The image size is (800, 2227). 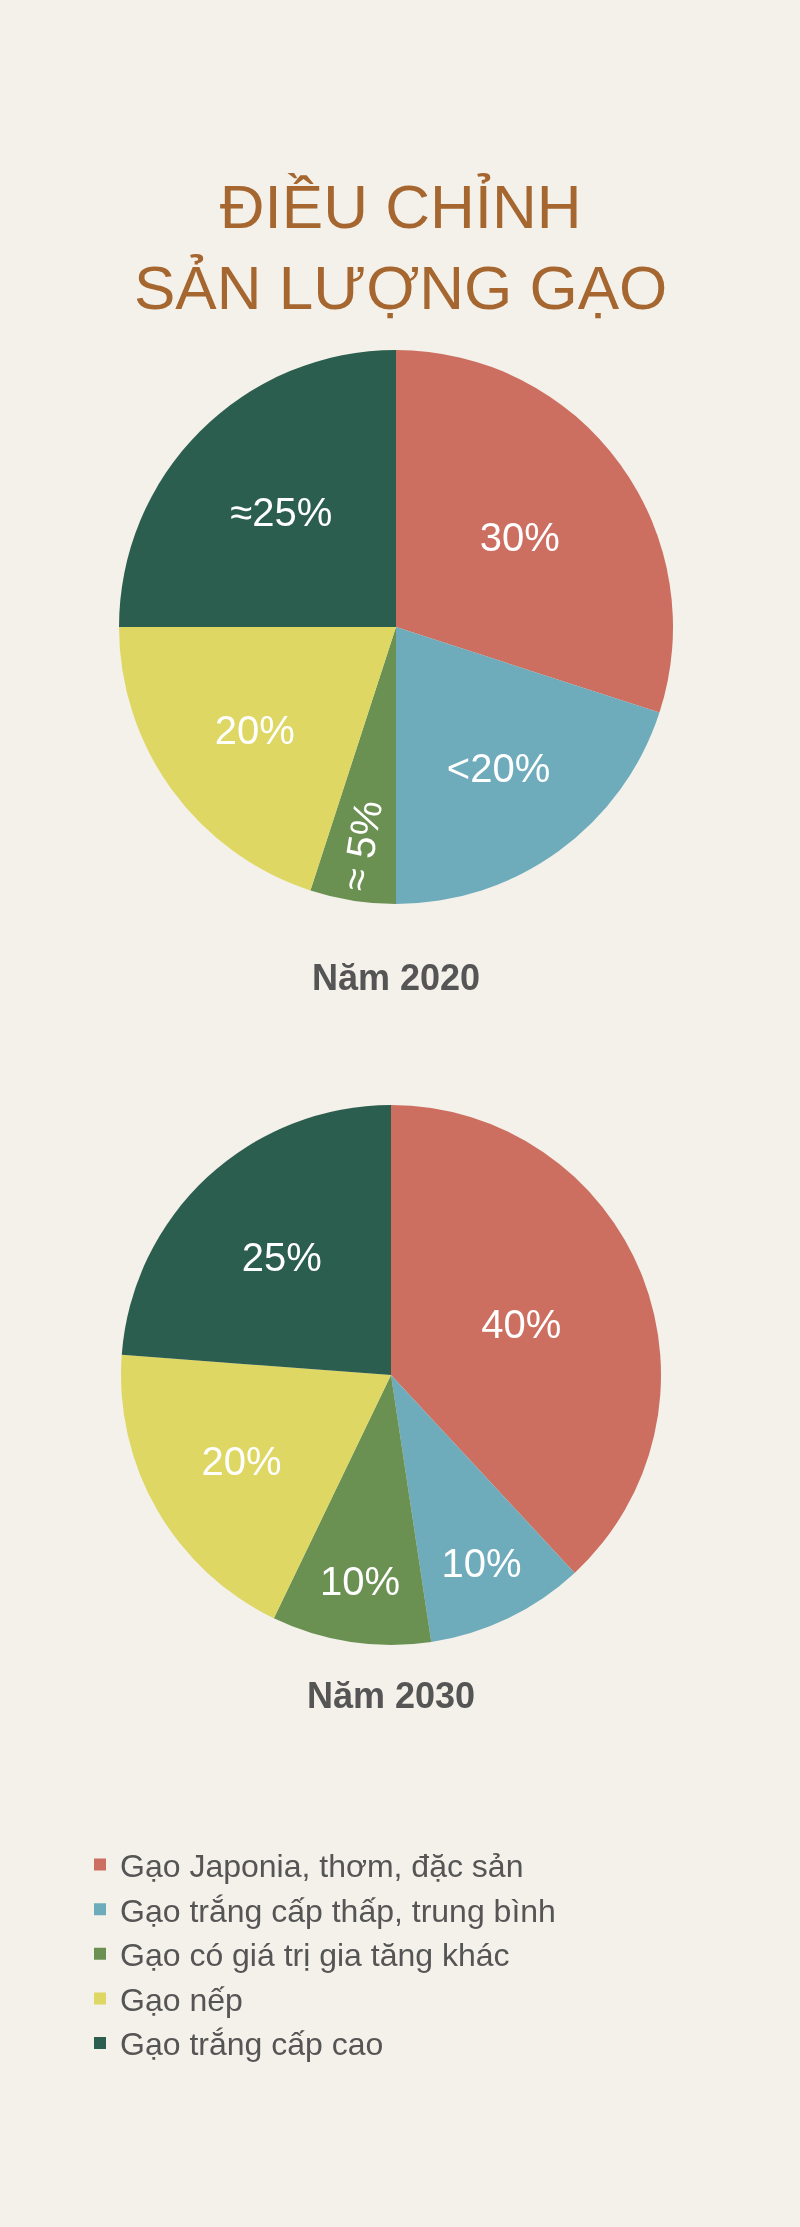 What do you see at coordinates (391, 1695) in the screenshot?
I see `text: Năm 2030` at bounding box center [391, 1695].